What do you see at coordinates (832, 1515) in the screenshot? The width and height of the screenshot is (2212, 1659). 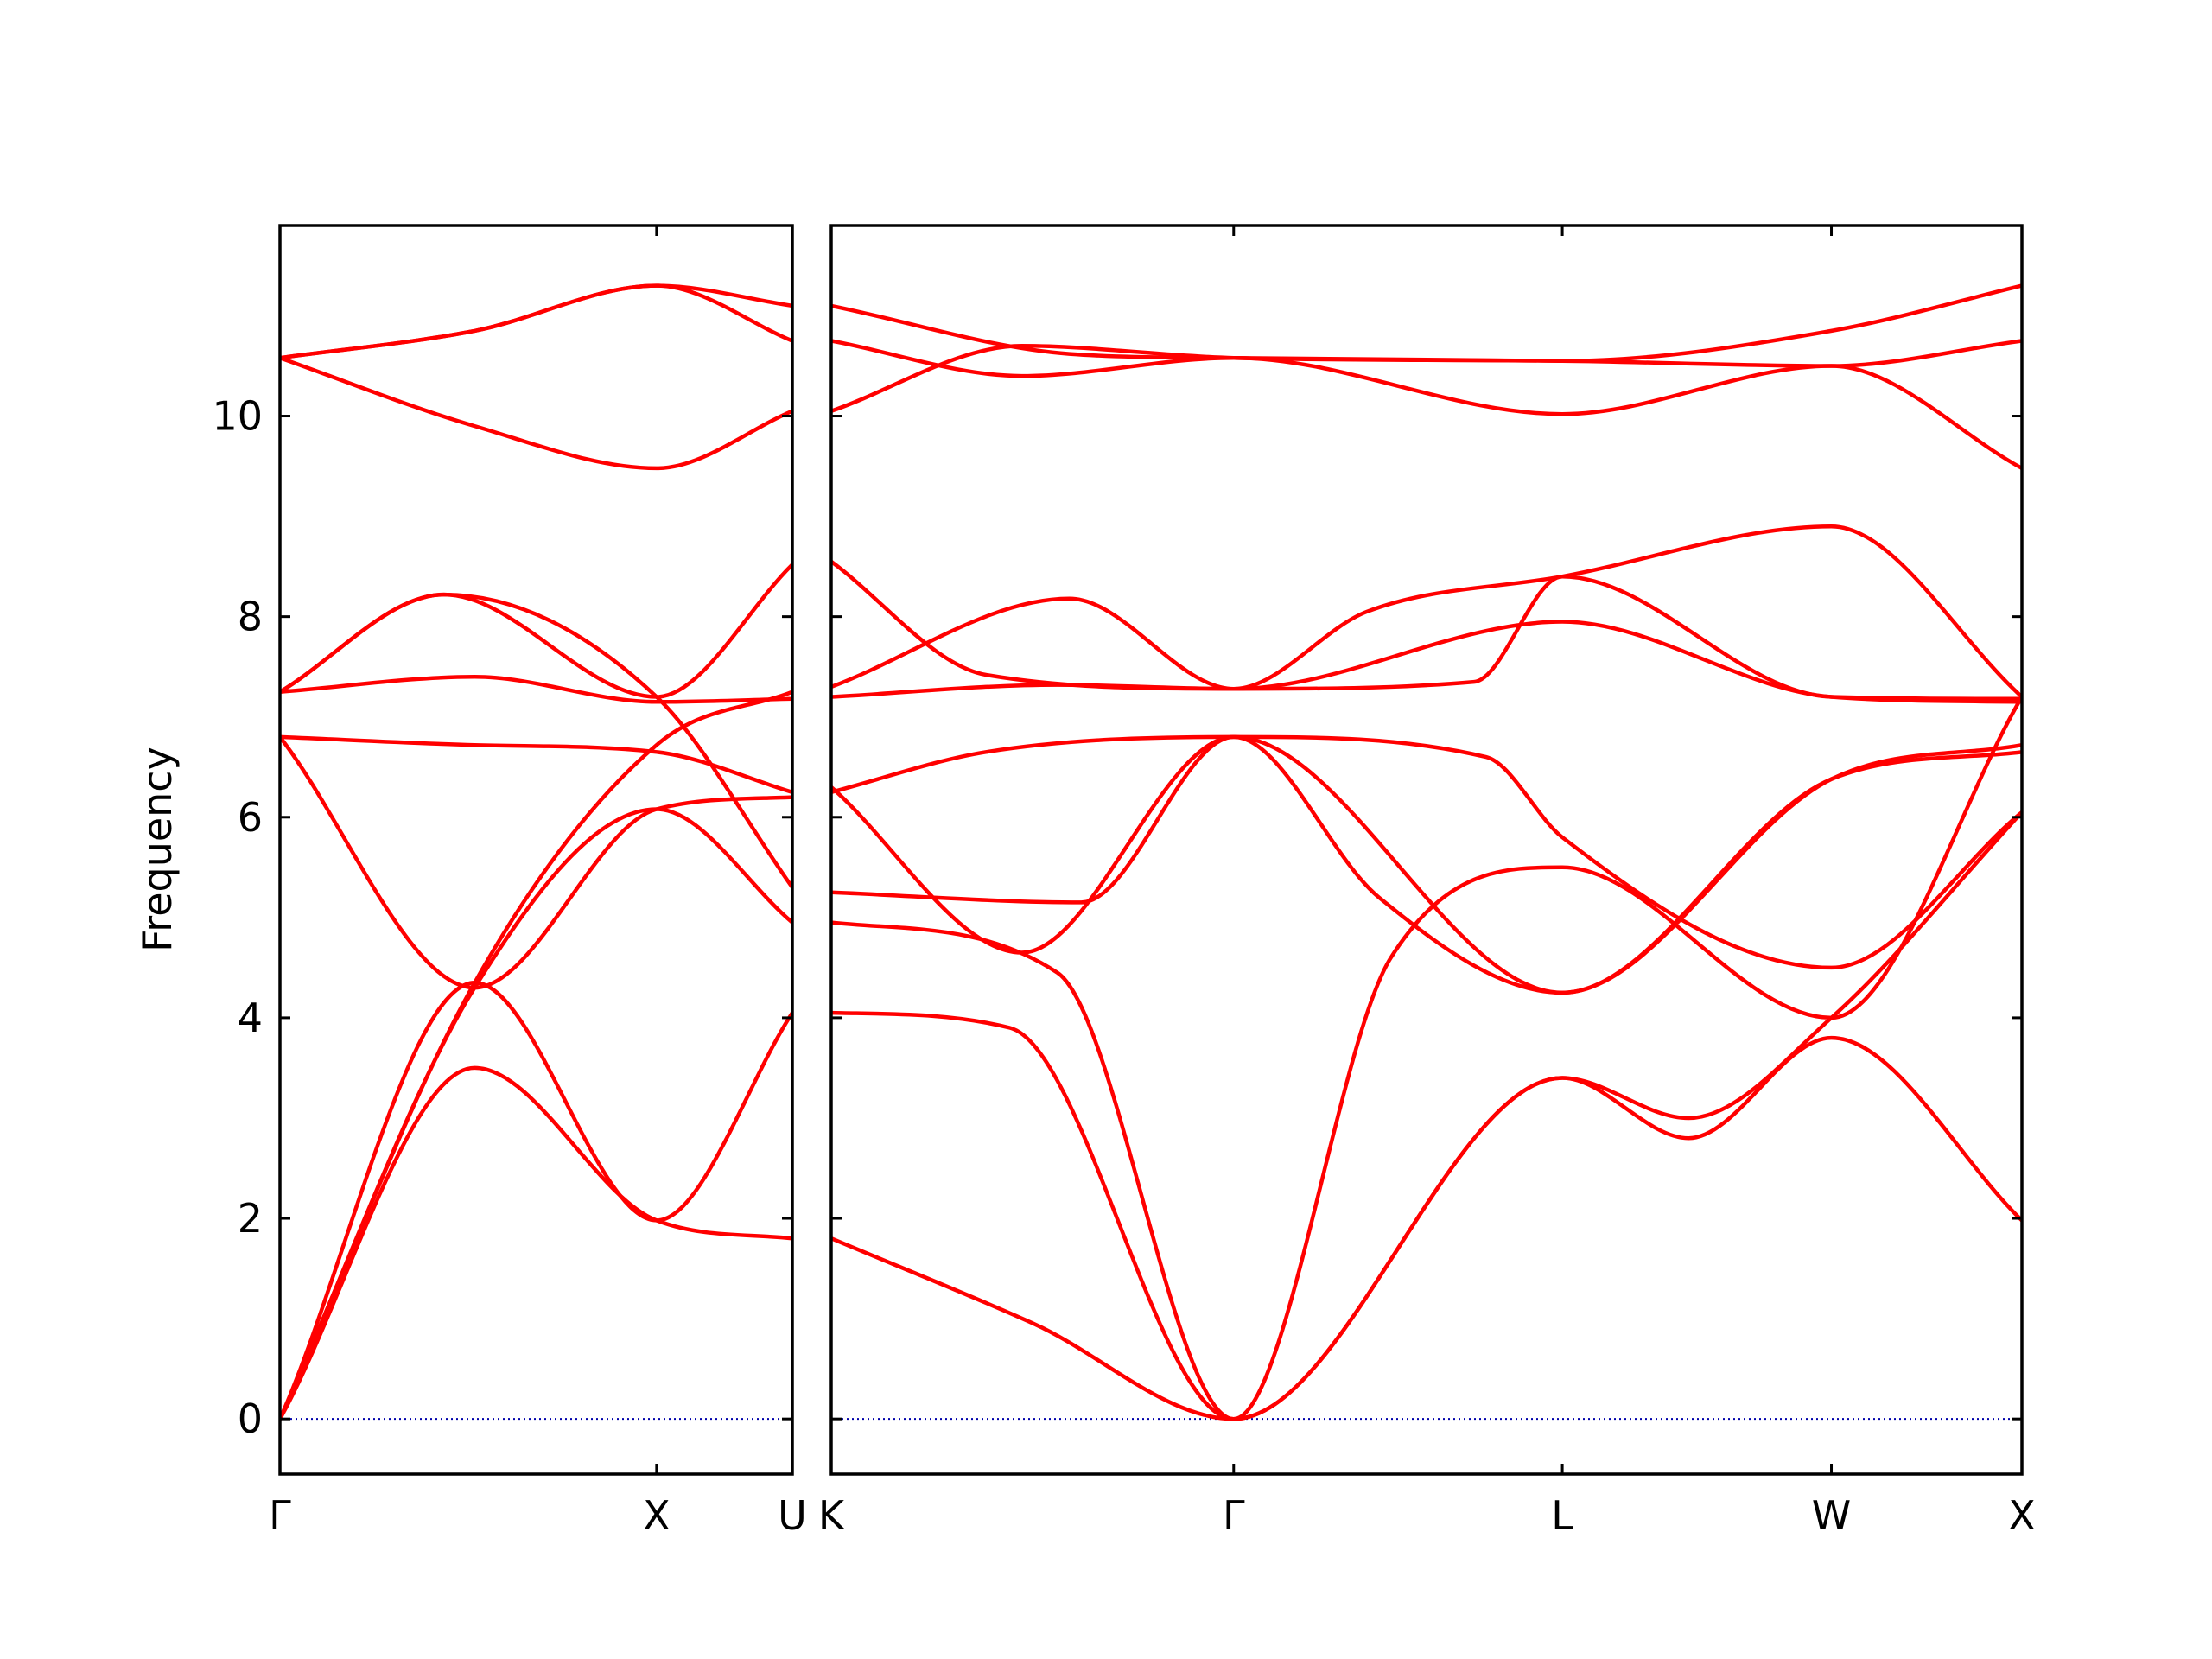 I see `x-tick-label: K` at bounding box center [832, 1515].